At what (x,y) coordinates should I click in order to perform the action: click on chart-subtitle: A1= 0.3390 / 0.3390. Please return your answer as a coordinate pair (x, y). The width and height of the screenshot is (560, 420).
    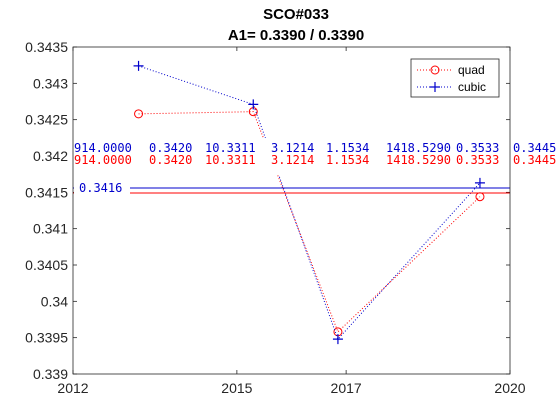
    Looking at the image, I should click on (296, 35).